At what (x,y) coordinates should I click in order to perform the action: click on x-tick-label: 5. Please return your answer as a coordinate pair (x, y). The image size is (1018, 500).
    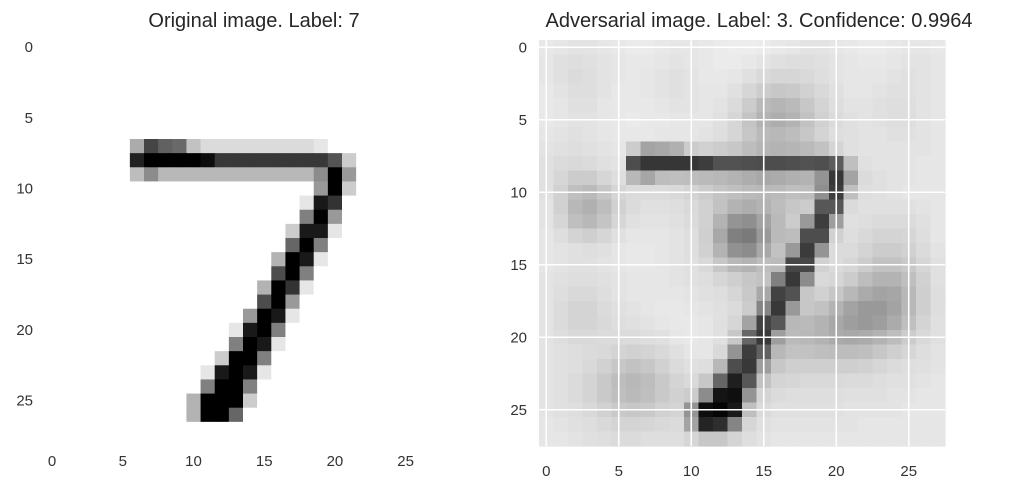
    Looking at the image, I should click on (123, 461).